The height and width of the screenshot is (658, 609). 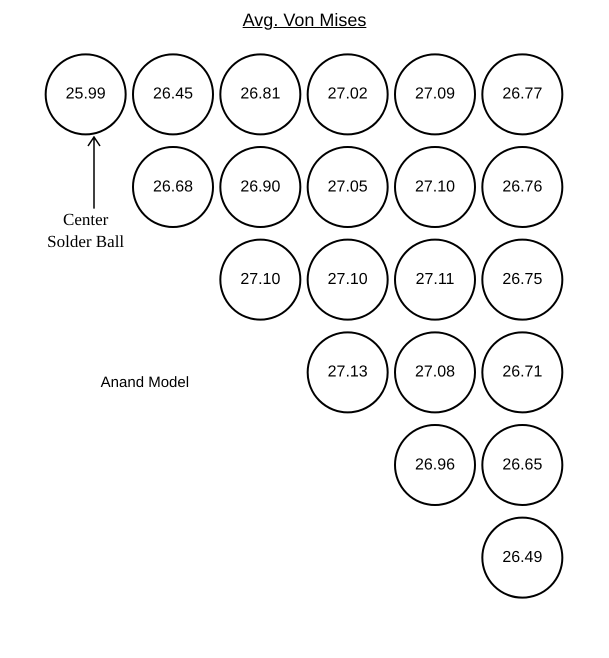 What do you see at coordinates (435, 372) in the screenshot?
I see `data-label: 27.08` at bounding box center [435, 372].